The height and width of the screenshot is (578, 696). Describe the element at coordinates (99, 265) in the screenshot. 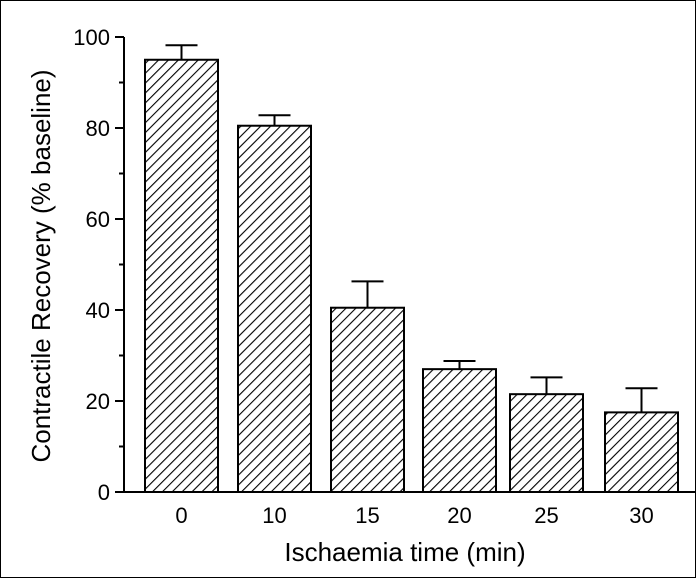

I see `y-axis: 0 20 40 60 80 100` at that location.